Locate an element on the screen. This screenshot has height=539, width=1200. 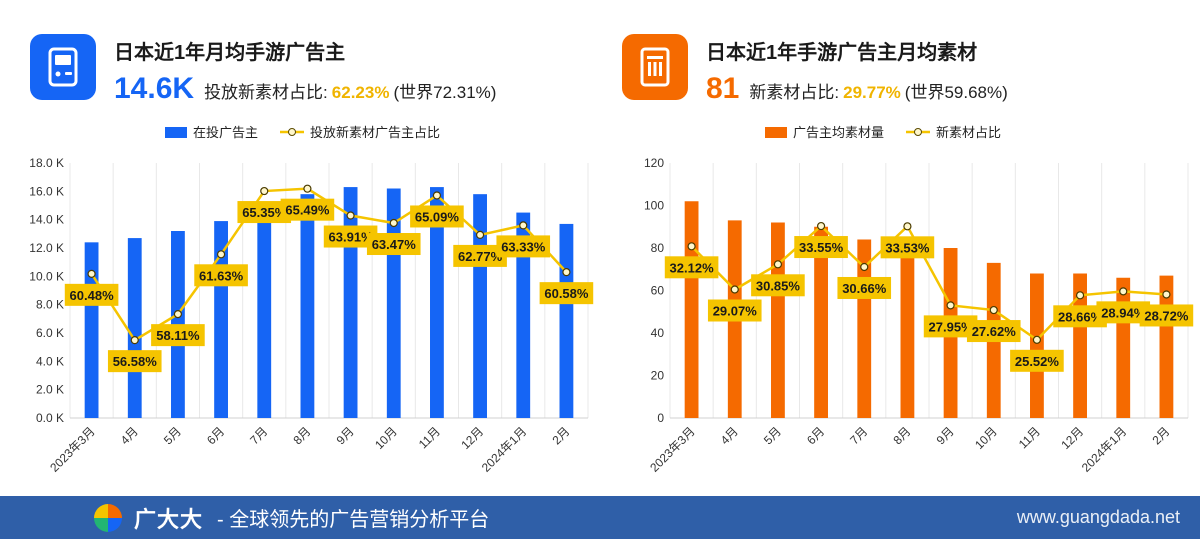
footer-url: www.guangdada.net is located at coordinates (1098, 517).